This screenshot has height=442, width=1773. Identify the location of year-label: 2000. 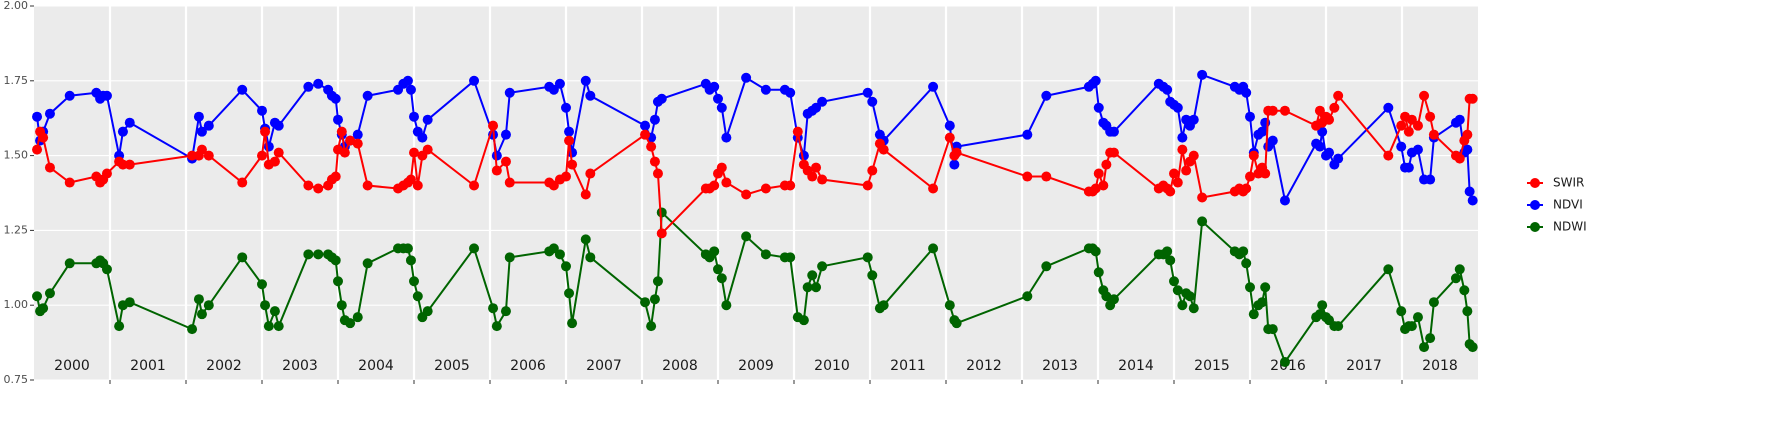
(72, 366).